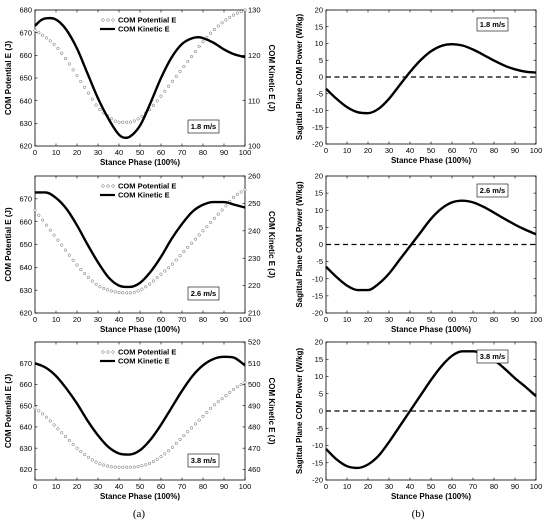 The image size is (550, 524). I want to click on legend-label-potential: COM Potential E, so click(147, 352).